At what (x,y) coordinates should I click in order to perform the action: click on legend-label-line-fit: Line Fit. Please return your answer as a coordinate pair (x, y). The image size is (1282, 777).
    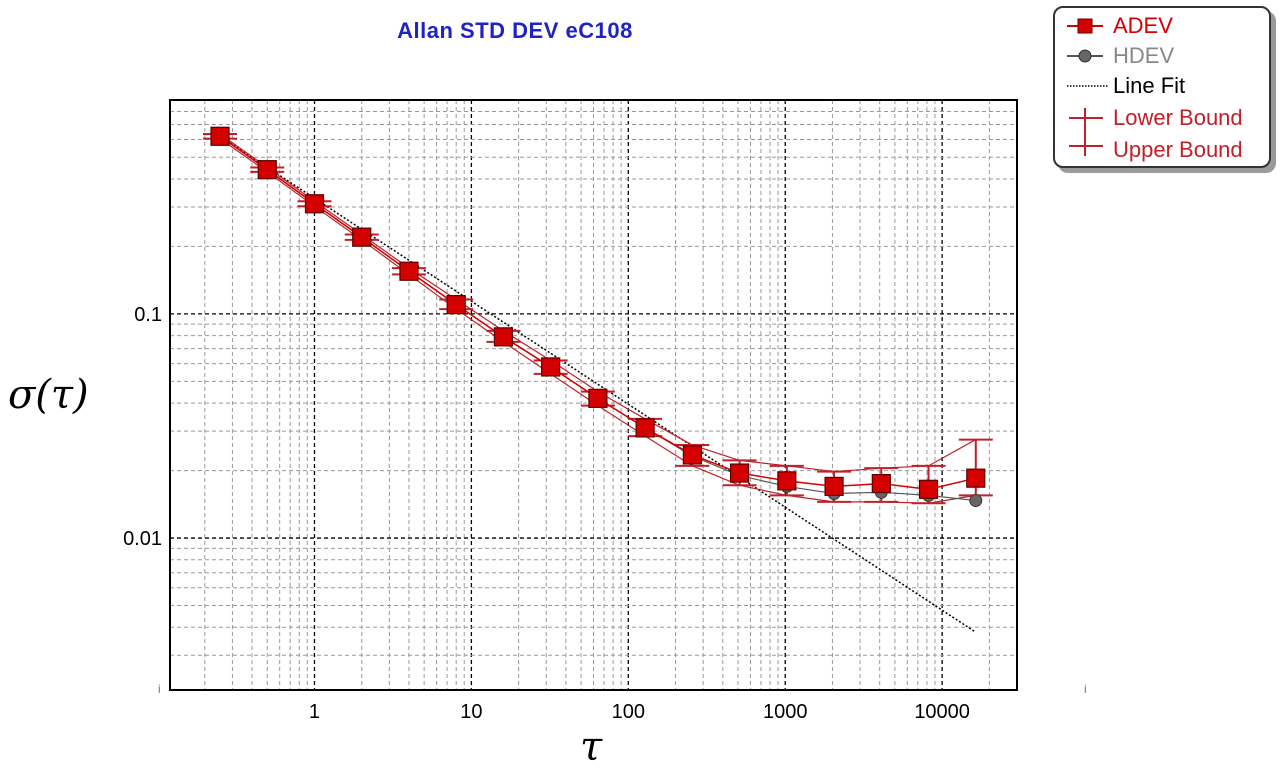
    Looking at the image, I should click on (1149, 85).